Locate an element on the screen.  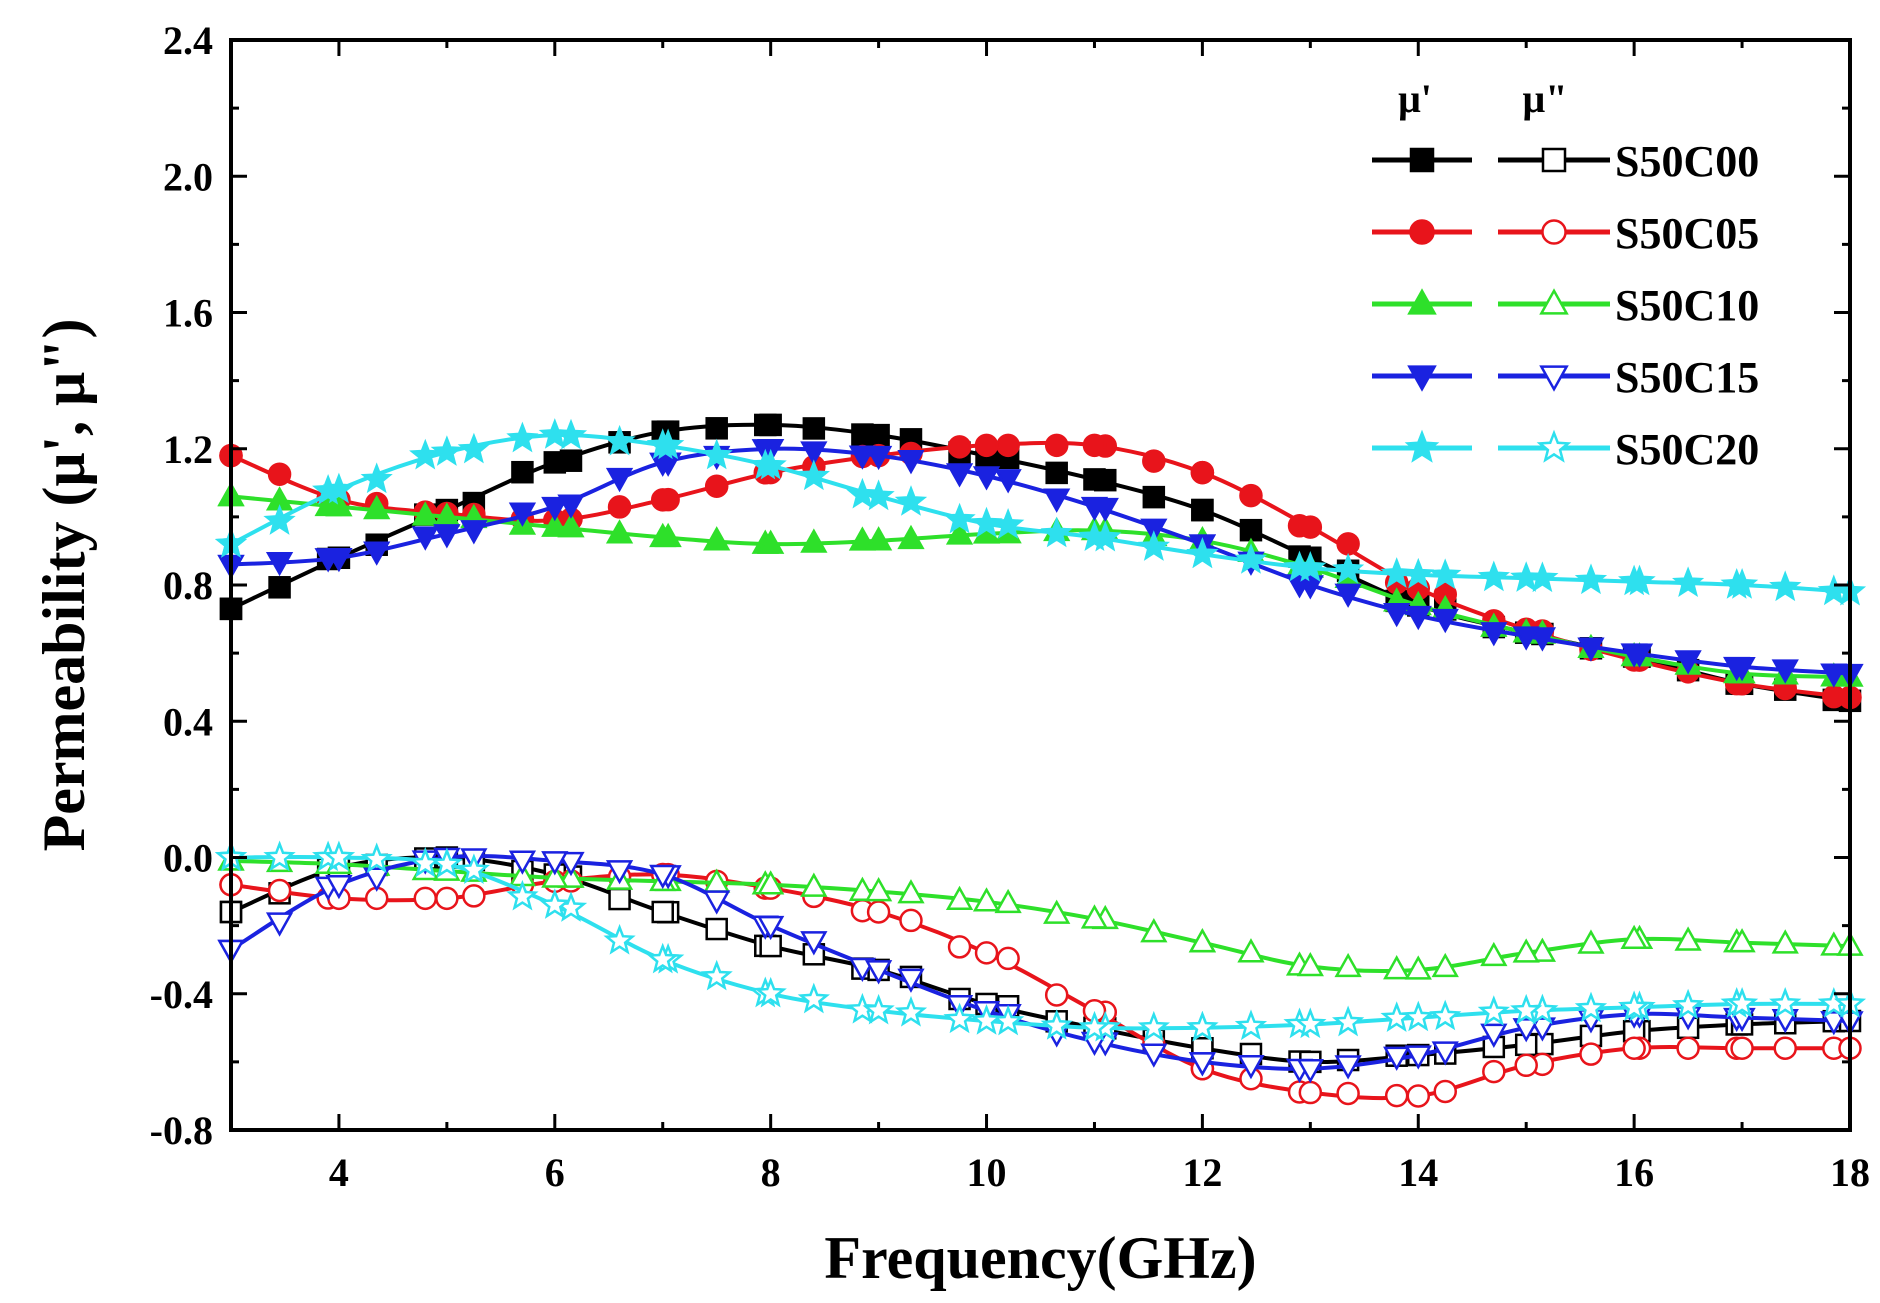
x-tick-label: 10 is located at coordinates (987, 1172).